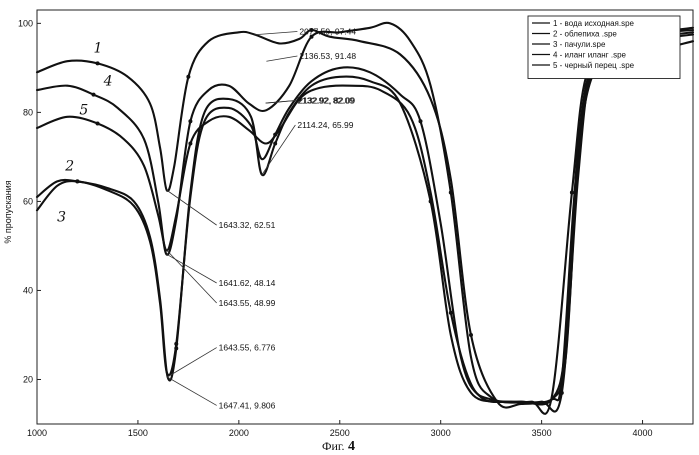 The height and width of the screenshot is (455, 699). I want to click on x-tick-label: 1500, so click(138, 433).